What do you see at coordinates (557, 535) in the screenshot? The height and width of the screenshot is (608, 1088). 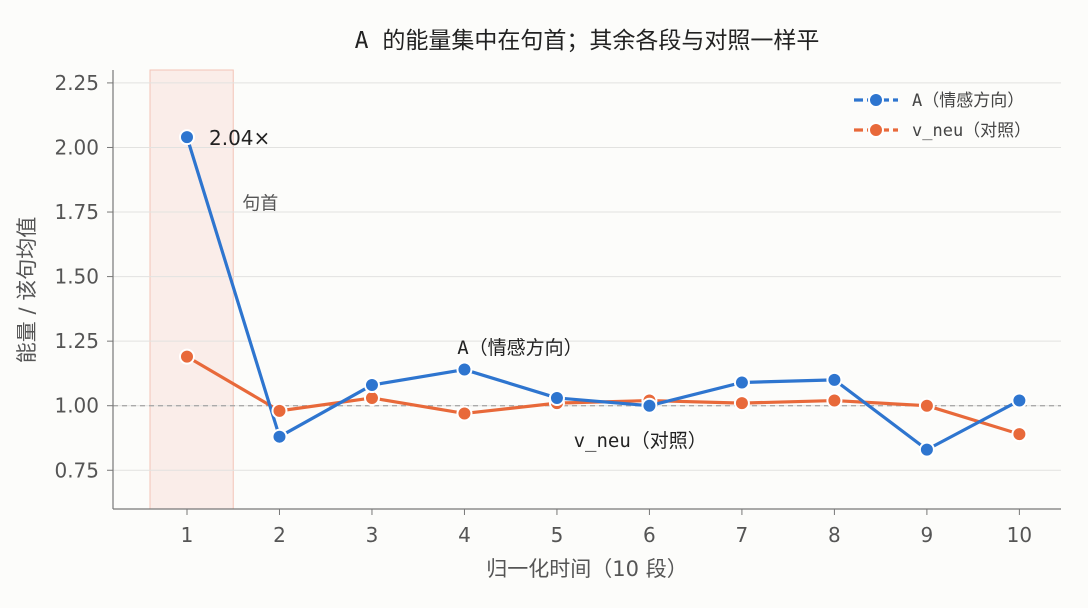 I see `x-tick-label: 5` at bounding box center [557, 535].